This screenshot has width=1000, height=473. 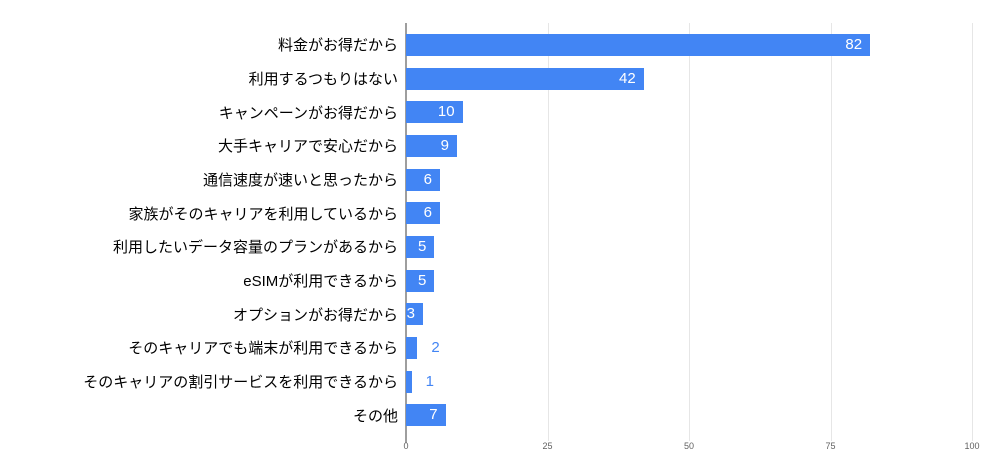 What do you see at coordinates (255, 248) in the screenshot?
I see `category-label: 利用したいデータ容量のプランがあるから` at bounding box center [255, 248].